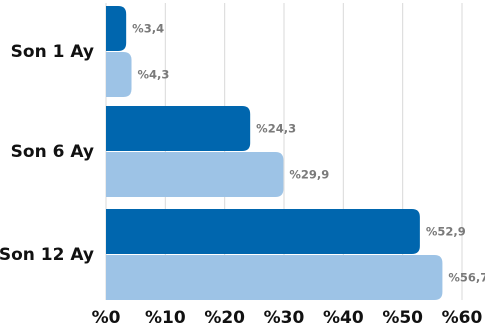  Describe the element at coordinates (47, 255) in the screenshot. I see `category-label: Son 12 Ay` at that location.